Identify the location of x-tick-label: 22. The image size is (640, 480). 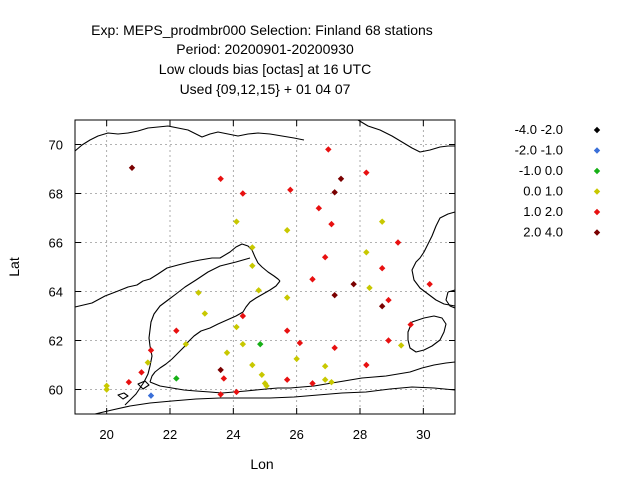
(170, 434).